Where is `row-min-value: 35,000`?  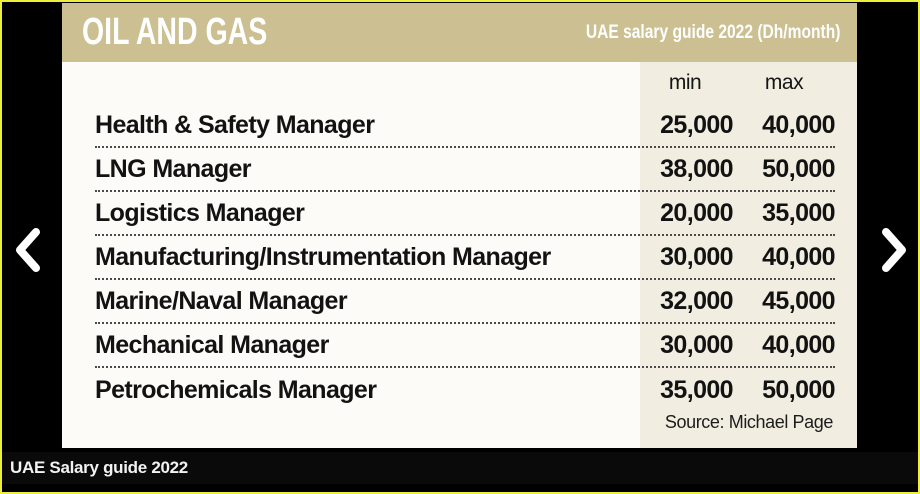 row-min-value: 35,000 is located at coordinates (696, 389).